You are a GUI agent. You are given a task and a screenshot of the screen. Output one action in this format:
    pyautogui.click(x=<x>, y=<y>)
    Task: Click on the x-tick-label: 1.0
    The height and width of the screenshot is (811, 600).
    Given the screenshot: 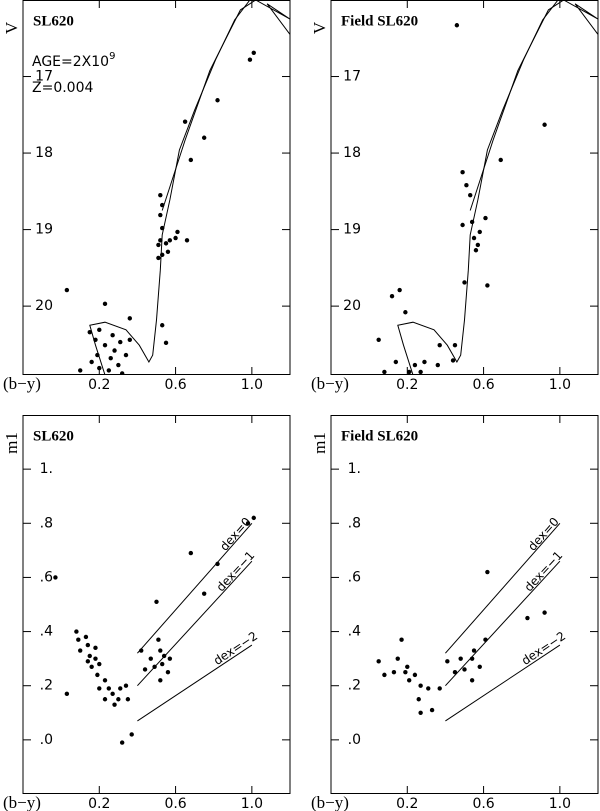 What is the action you would take?
    pyautogui.click(x=252, y=803)
    